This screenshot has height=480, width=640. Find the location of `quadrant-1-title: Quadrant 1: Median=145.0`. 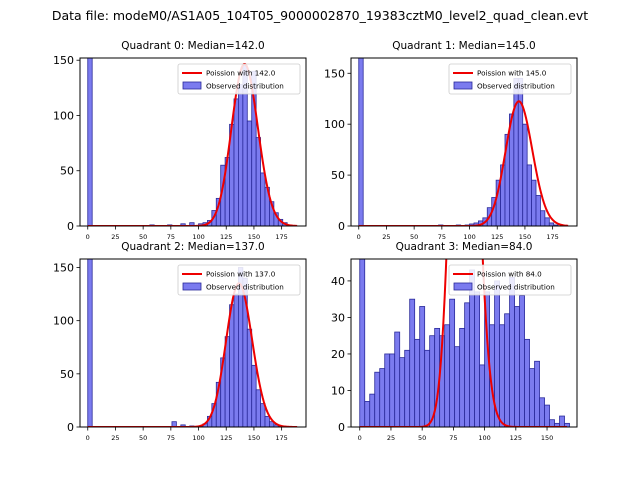

quadrant-1-title: Quadrant 1: Median=145.0 is located at coordinates (463, 46).